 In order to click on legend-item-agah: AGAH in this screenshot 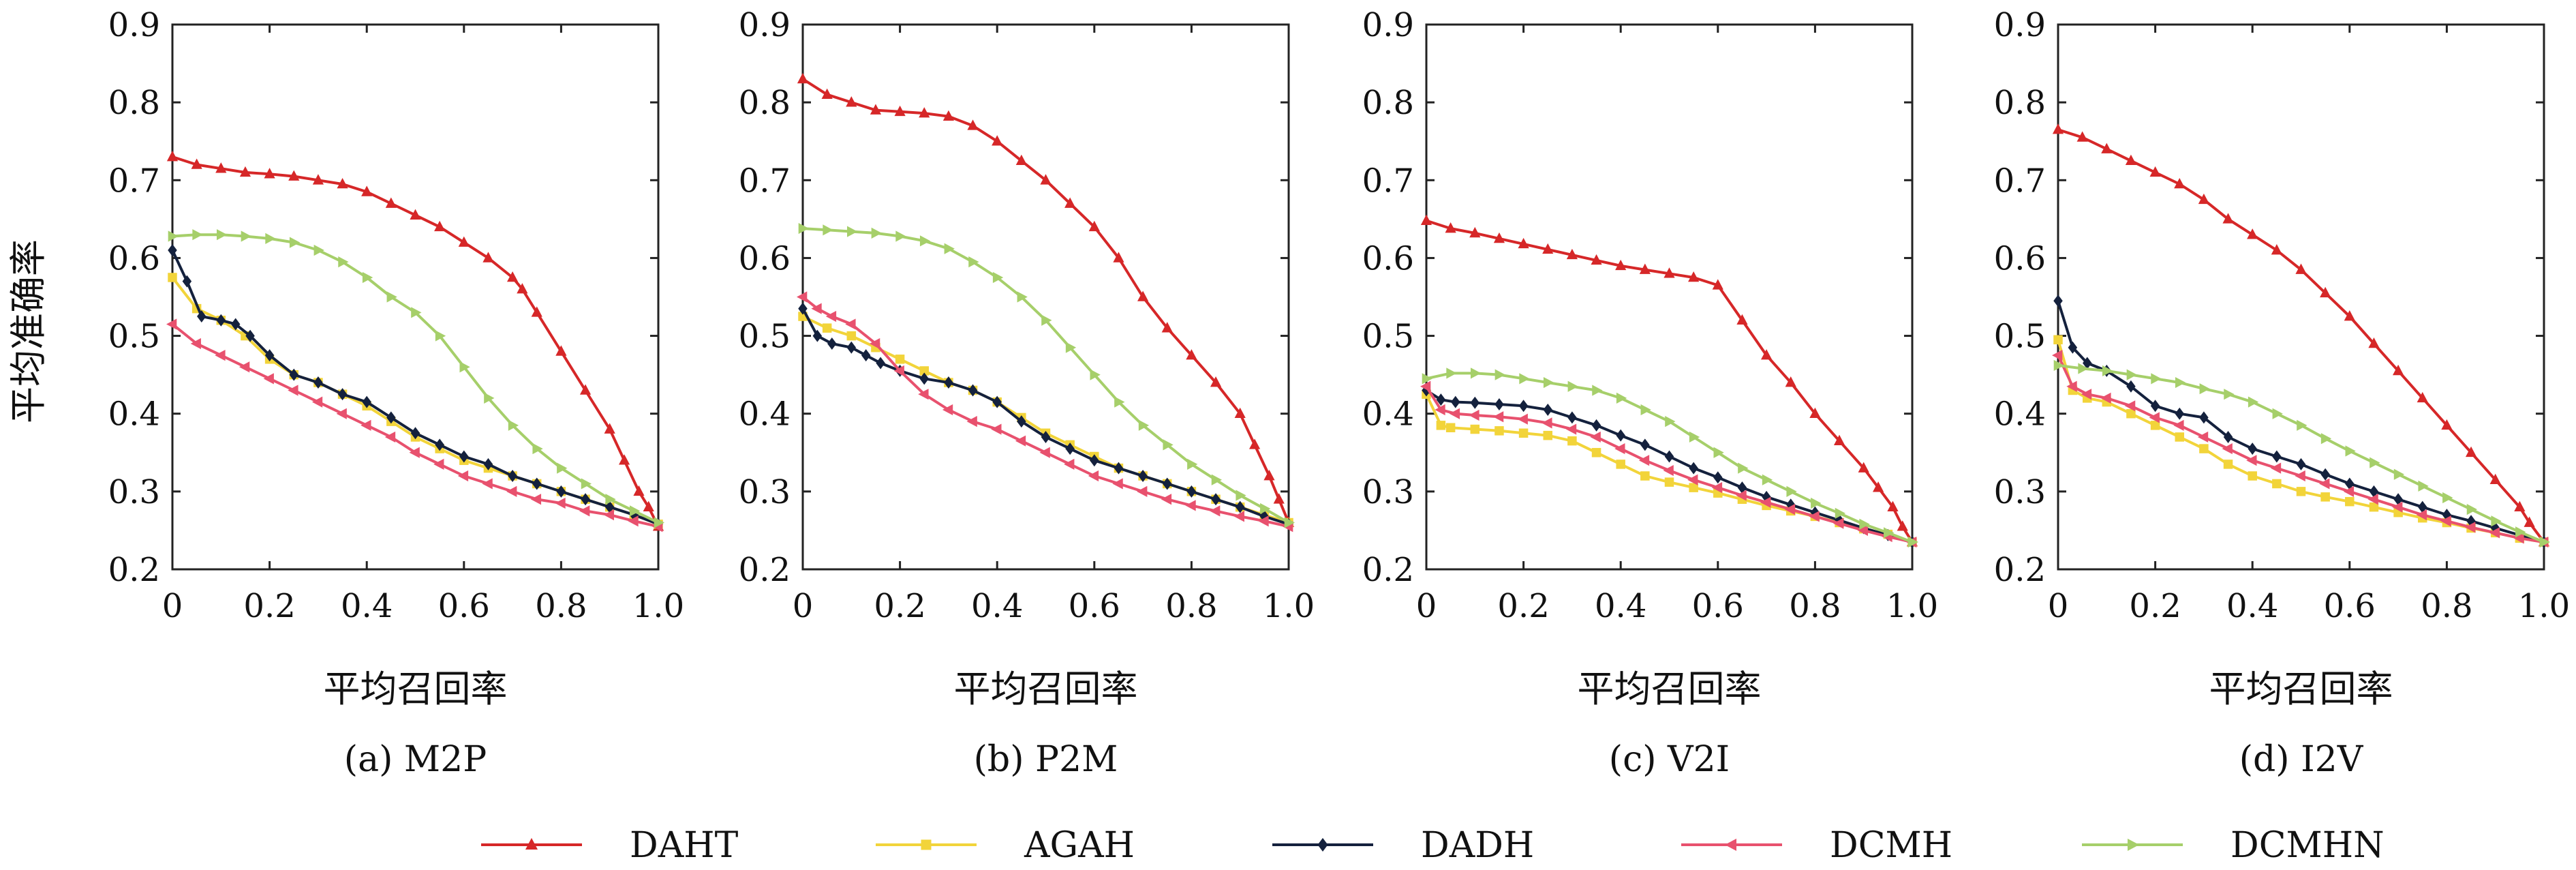, I will do `click(1005, 845)`.